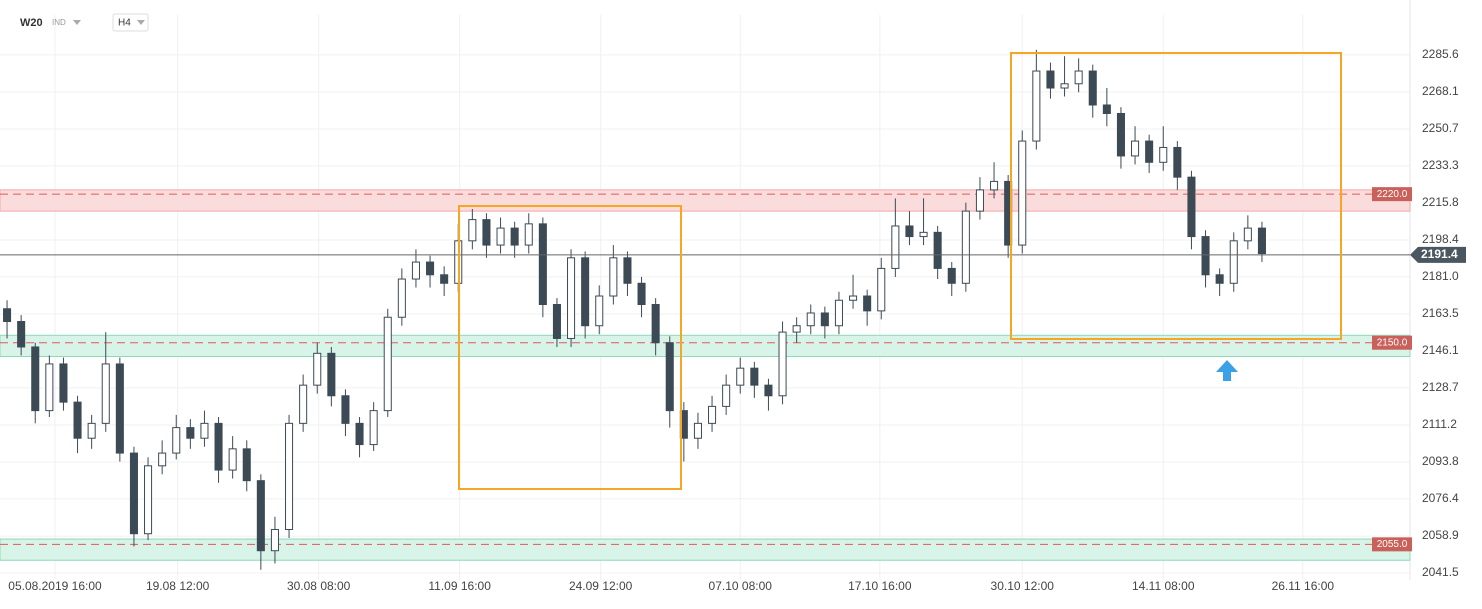 The width and height of the screenshot is (1482, 609). I want to click on symbol: W20, so click(31, 23).